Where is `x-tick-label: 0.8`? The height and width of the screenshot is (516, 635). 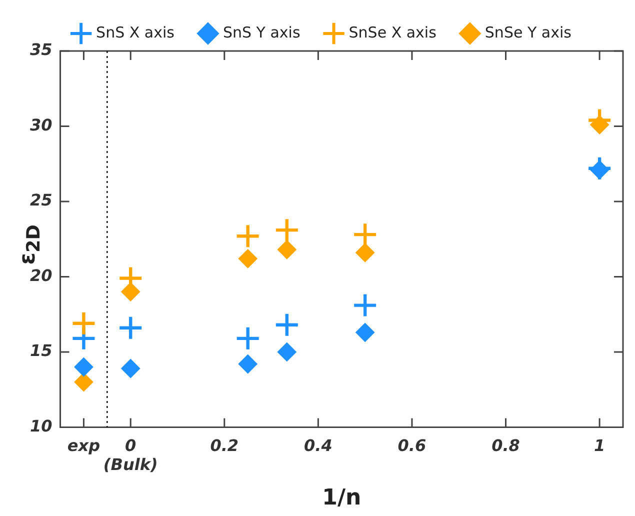 x-tick-label: 0.8 is located at coordinates (506, 445).